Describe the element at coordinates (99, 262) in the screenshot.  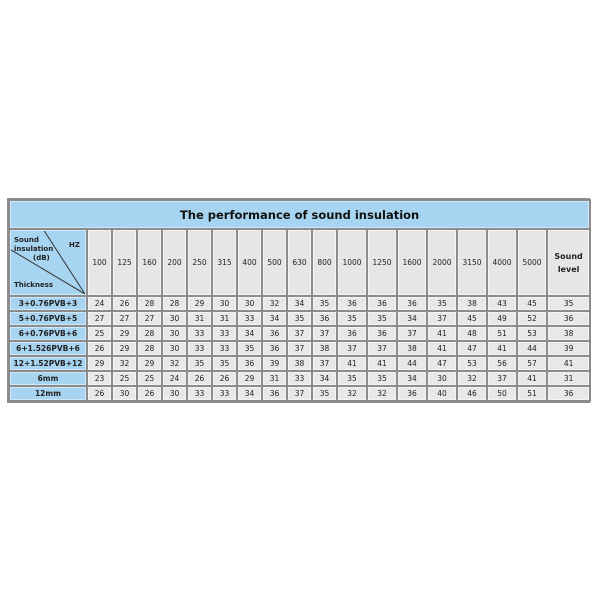
I see `frequency-header: 100` at that location.